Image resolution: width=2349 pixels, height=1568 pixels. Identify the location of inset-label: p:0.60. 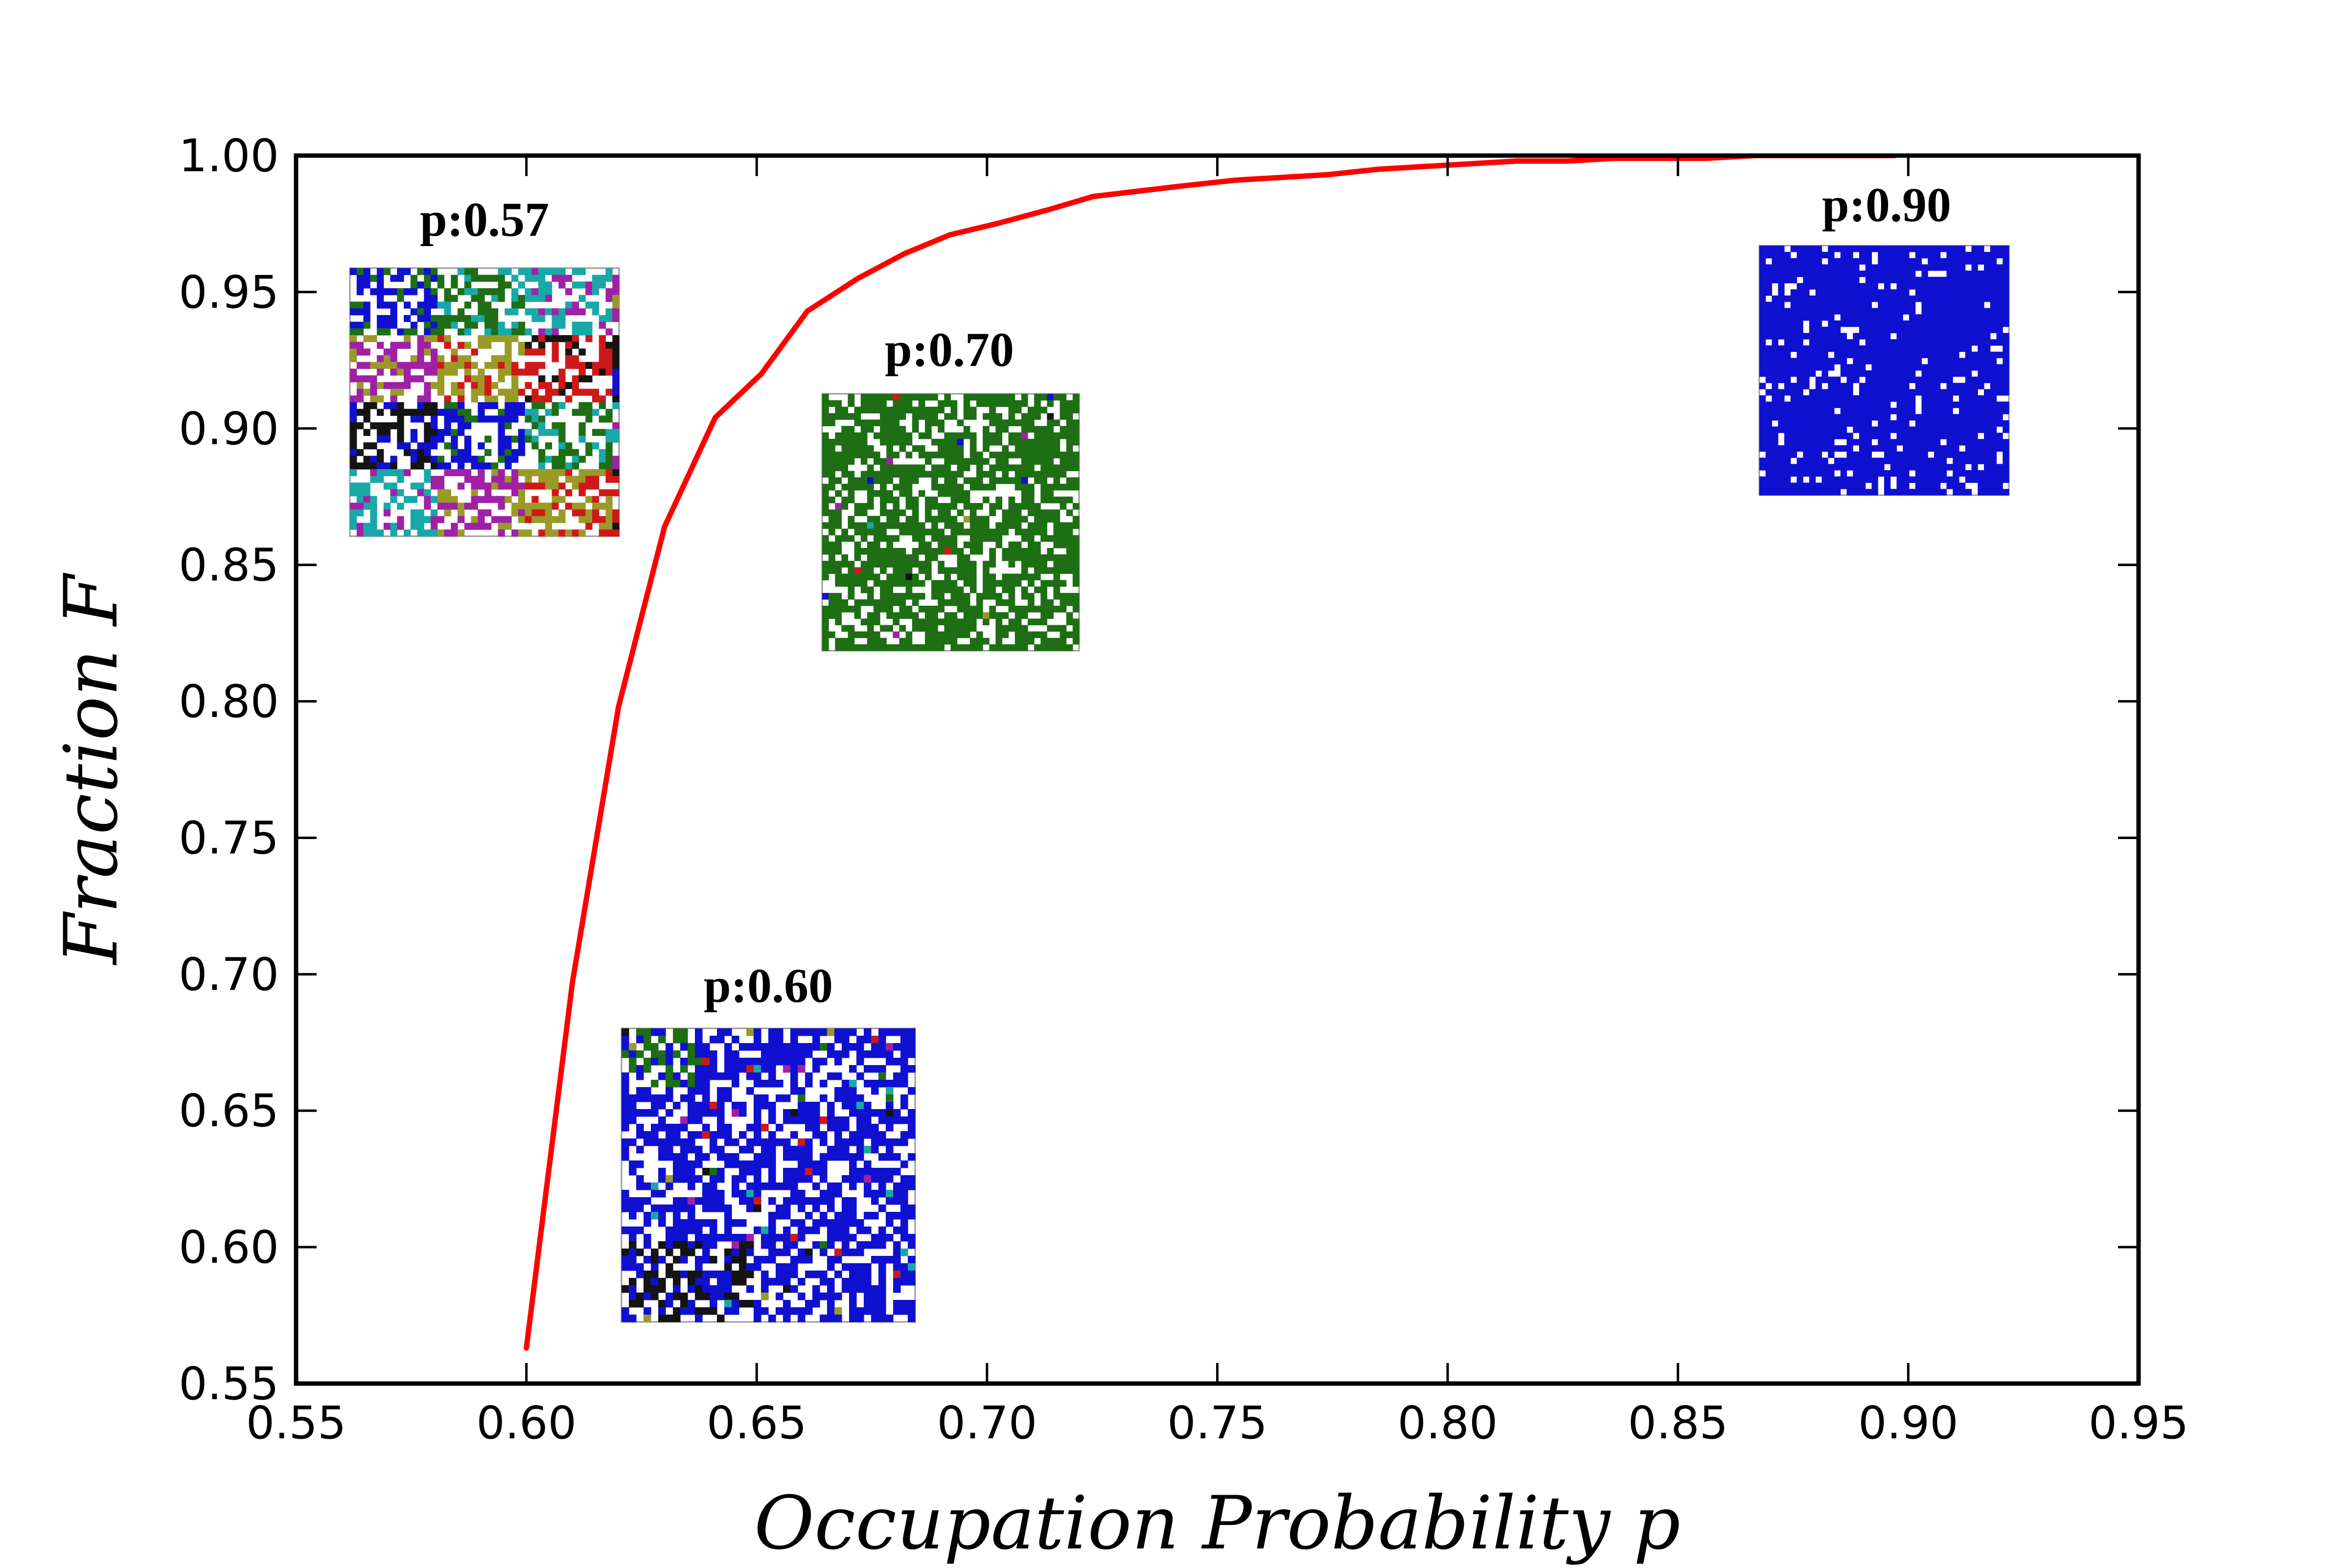
(768, 986).